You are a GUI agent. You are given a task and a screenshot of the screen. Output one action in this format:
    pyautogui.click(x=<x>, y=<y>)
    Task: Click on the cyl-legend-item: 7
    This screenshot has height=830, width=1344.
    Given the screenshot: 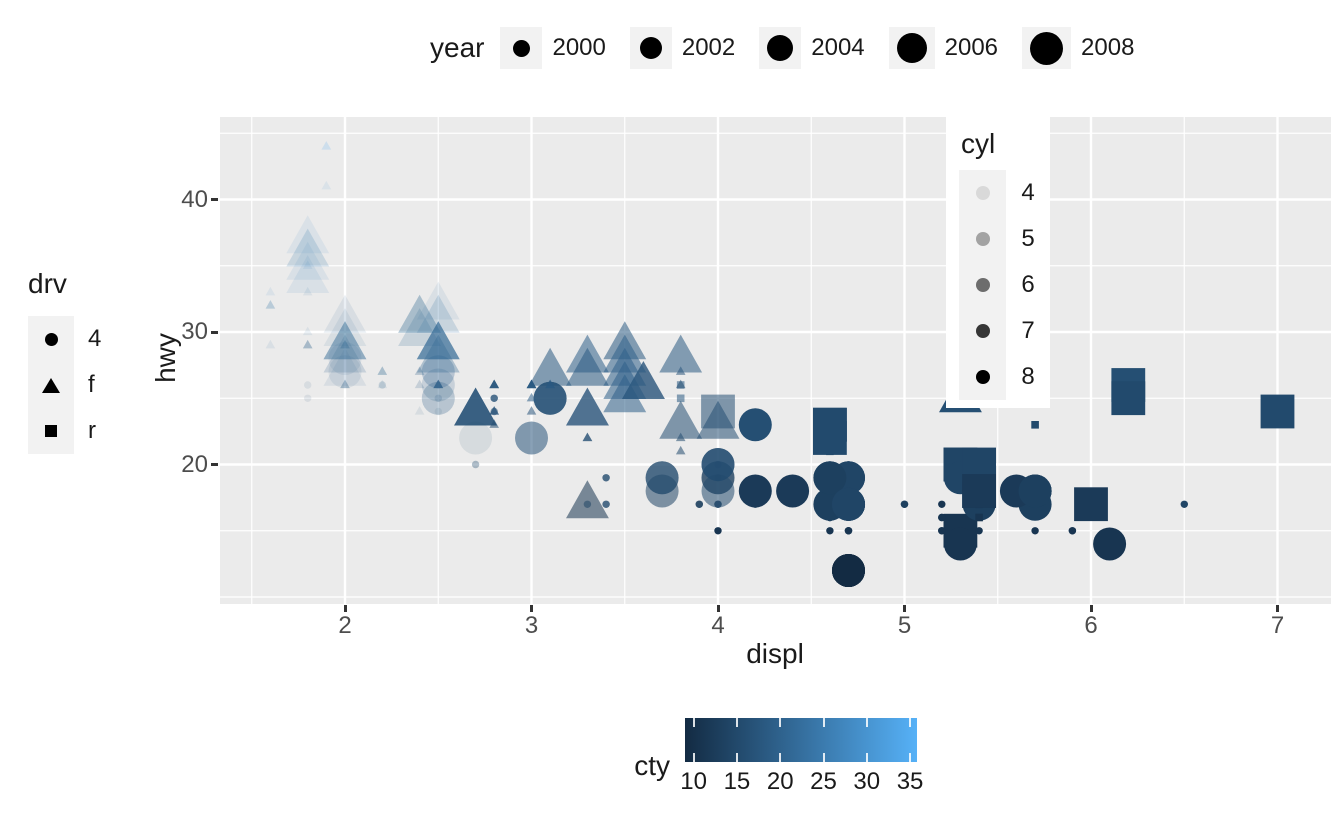 What is the action you would take?
    pyautogui.click(x=1004, y=331)
    